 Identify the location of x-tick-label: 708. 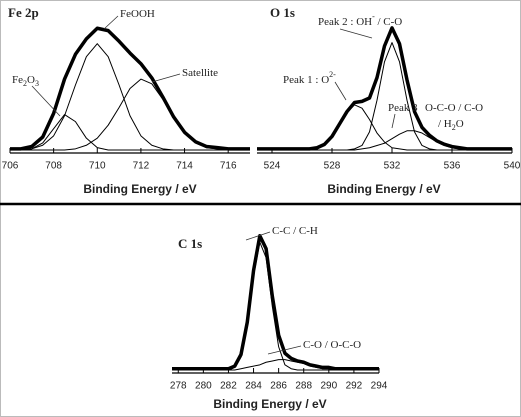
(53, 166).